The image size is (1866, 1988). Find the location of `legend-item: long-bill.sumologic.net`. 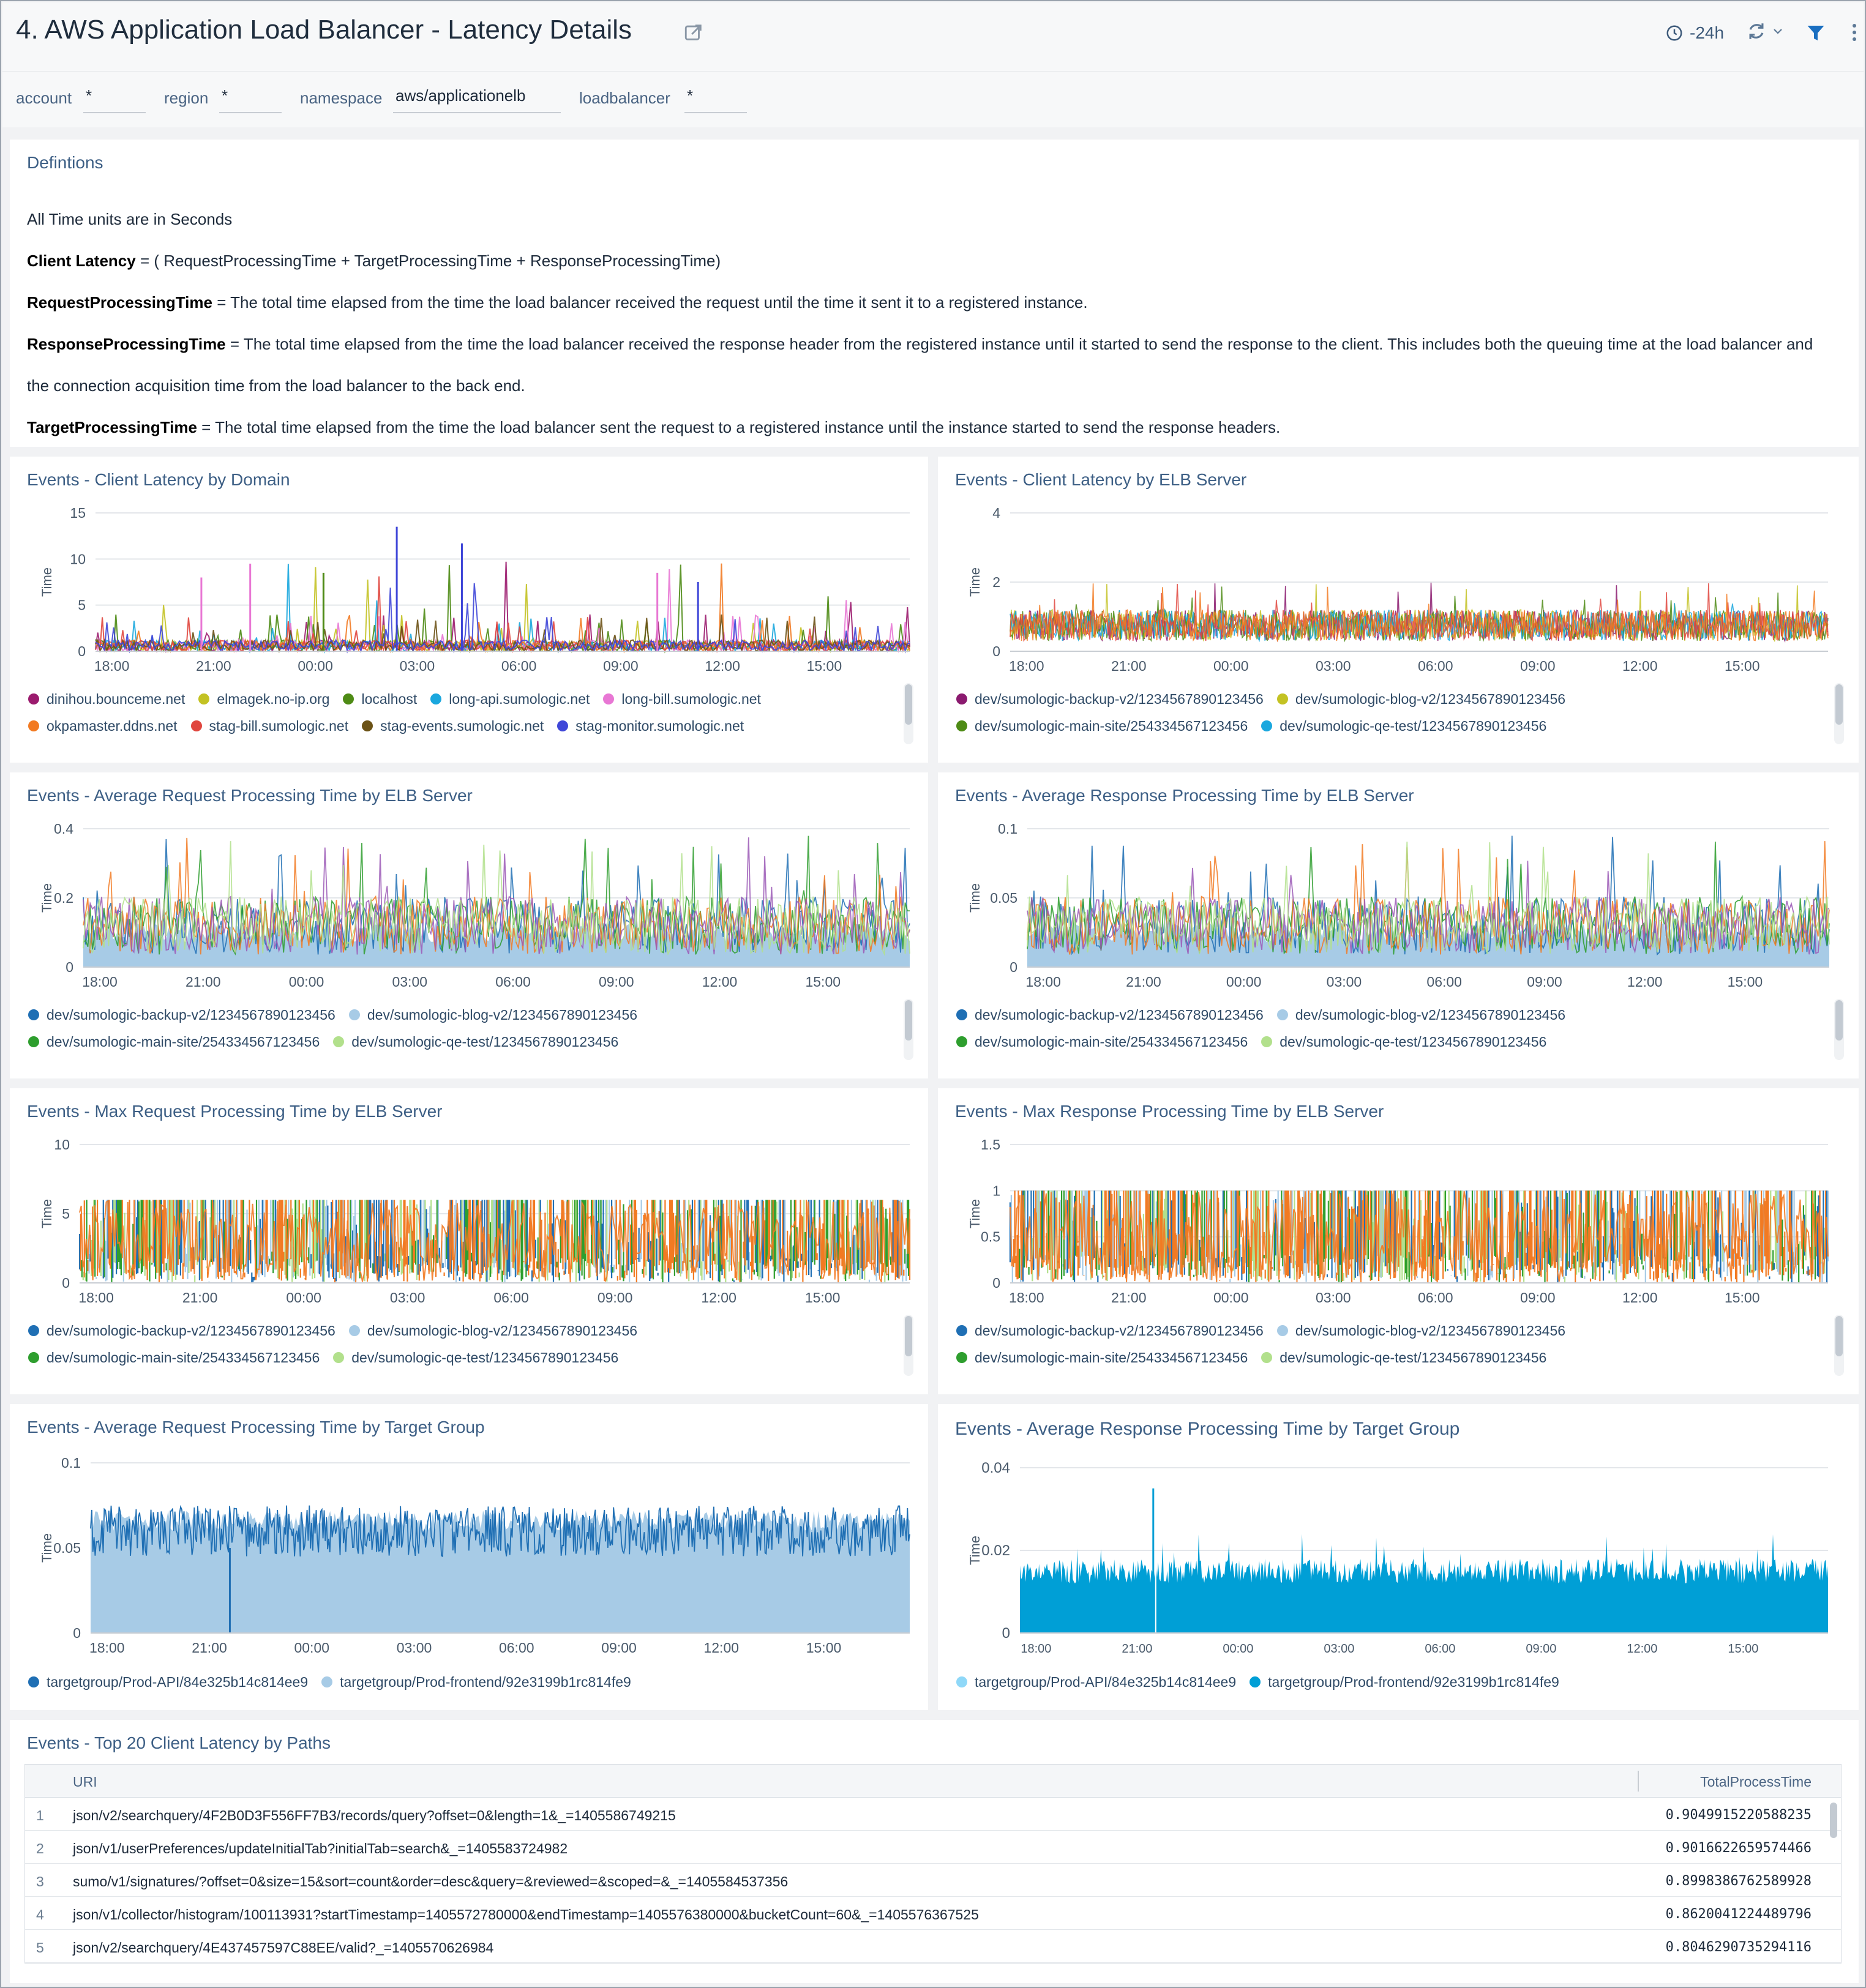

legend-item: long-bill.sumologic.net is located at coordinates (682, 699).